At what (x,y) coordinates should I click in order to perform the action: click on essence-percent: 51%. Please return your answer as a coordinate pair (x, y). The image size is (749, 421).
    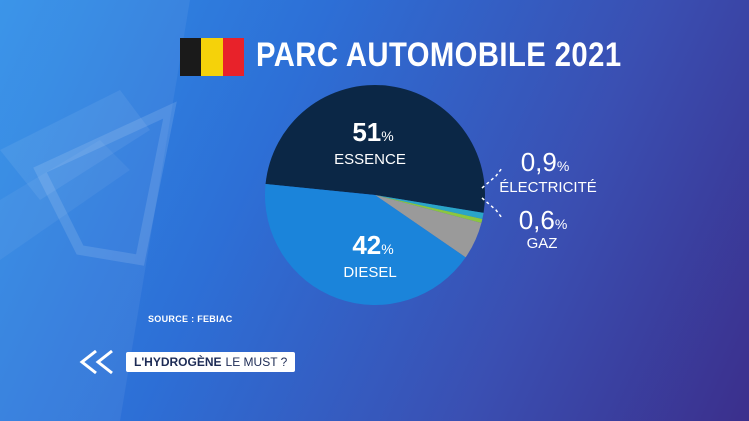
    Looking at the image, I should click on (372, 132).